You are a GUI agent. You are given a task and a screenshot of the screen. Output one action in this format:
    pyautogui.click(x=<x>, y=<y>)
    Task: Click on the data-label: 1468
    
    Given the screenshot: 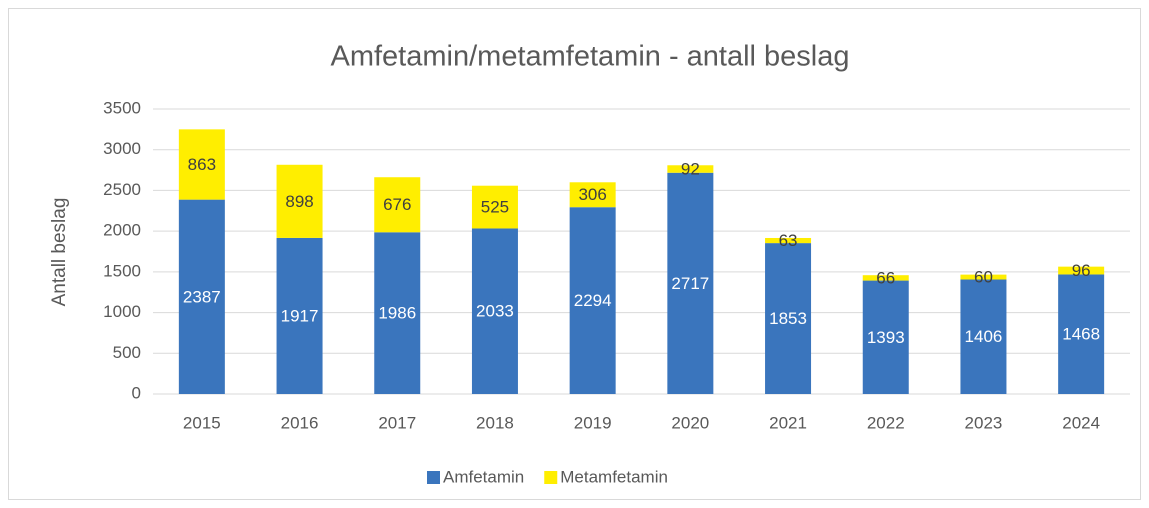 What is the action you would take?
    pyautogui.click(x=1081, y=334)
    